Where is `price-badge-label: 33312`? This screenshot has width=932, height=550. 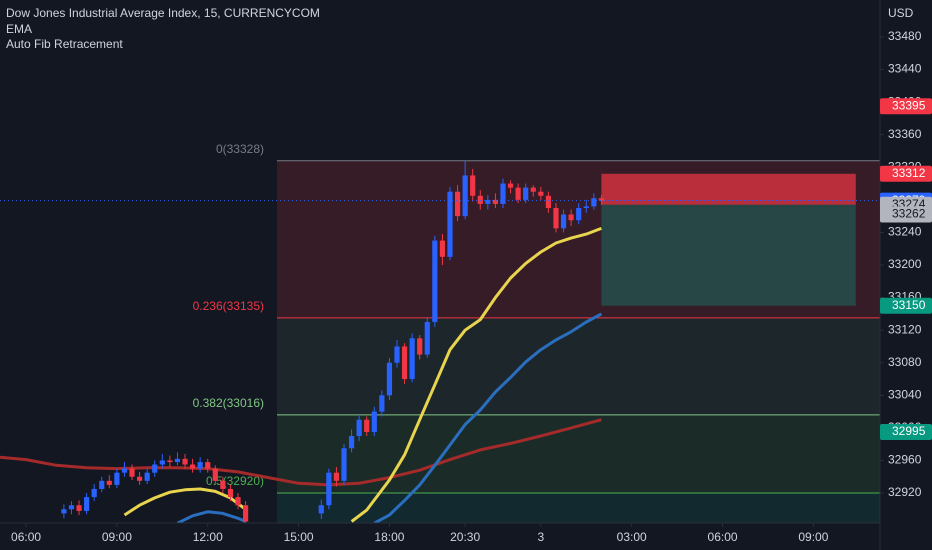
price-badge-label: 33312 is located at coordinates (909, 173).